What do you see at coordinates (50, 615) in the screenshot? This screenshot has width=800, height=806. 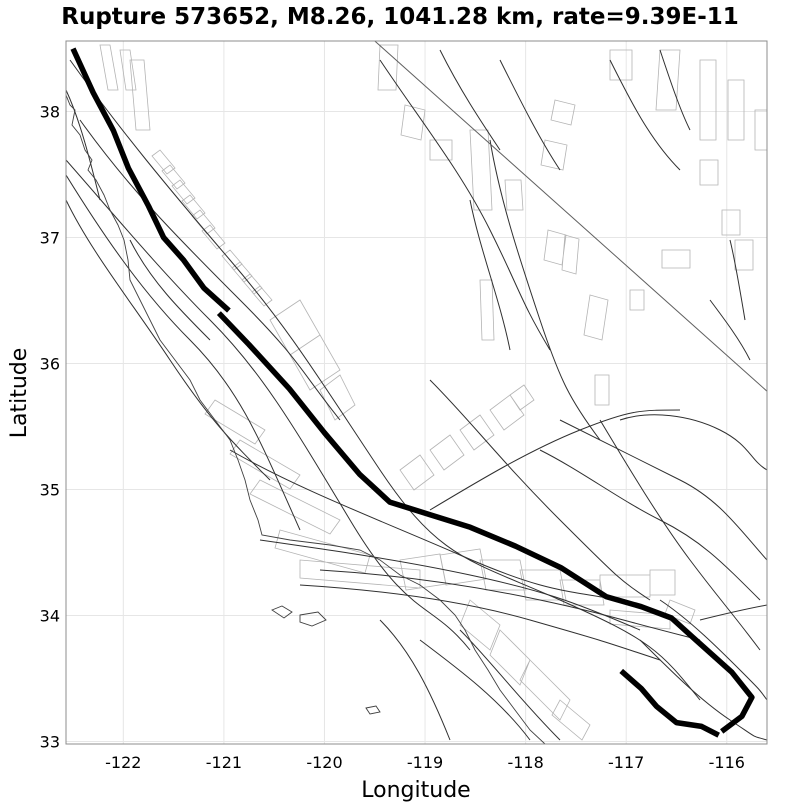 I see `y-tick-label: 34` at bounding box center [50, 615].